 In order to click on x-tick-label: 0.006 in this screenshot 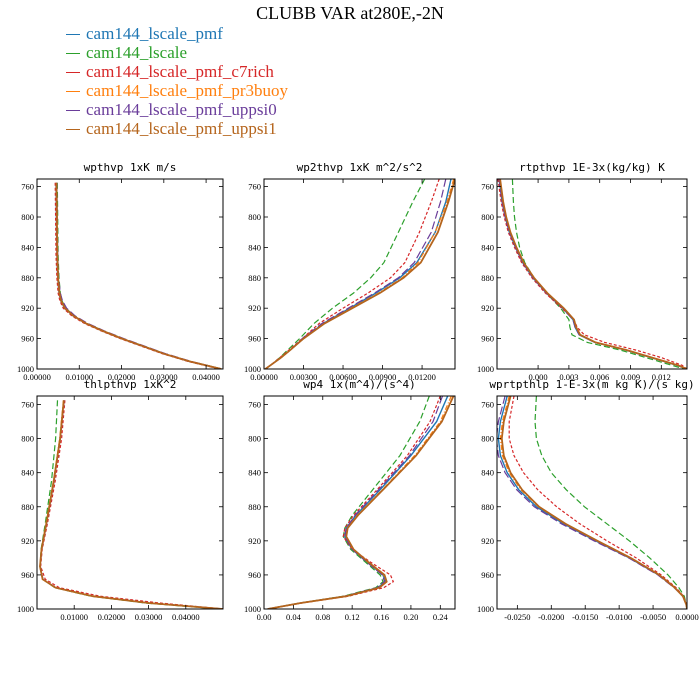, I will do `click(599, 377)`.